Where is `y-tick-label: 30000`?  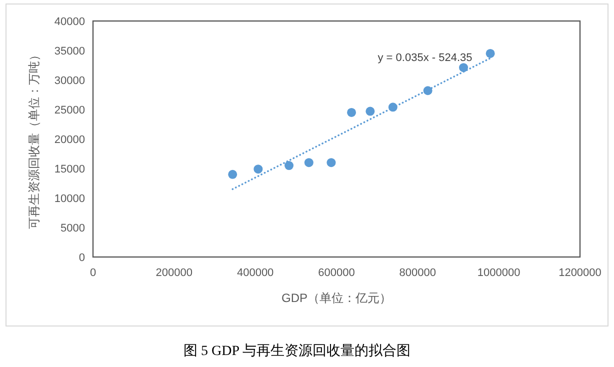
y-tick-label: 30000 is located at coordinates (69, 81).